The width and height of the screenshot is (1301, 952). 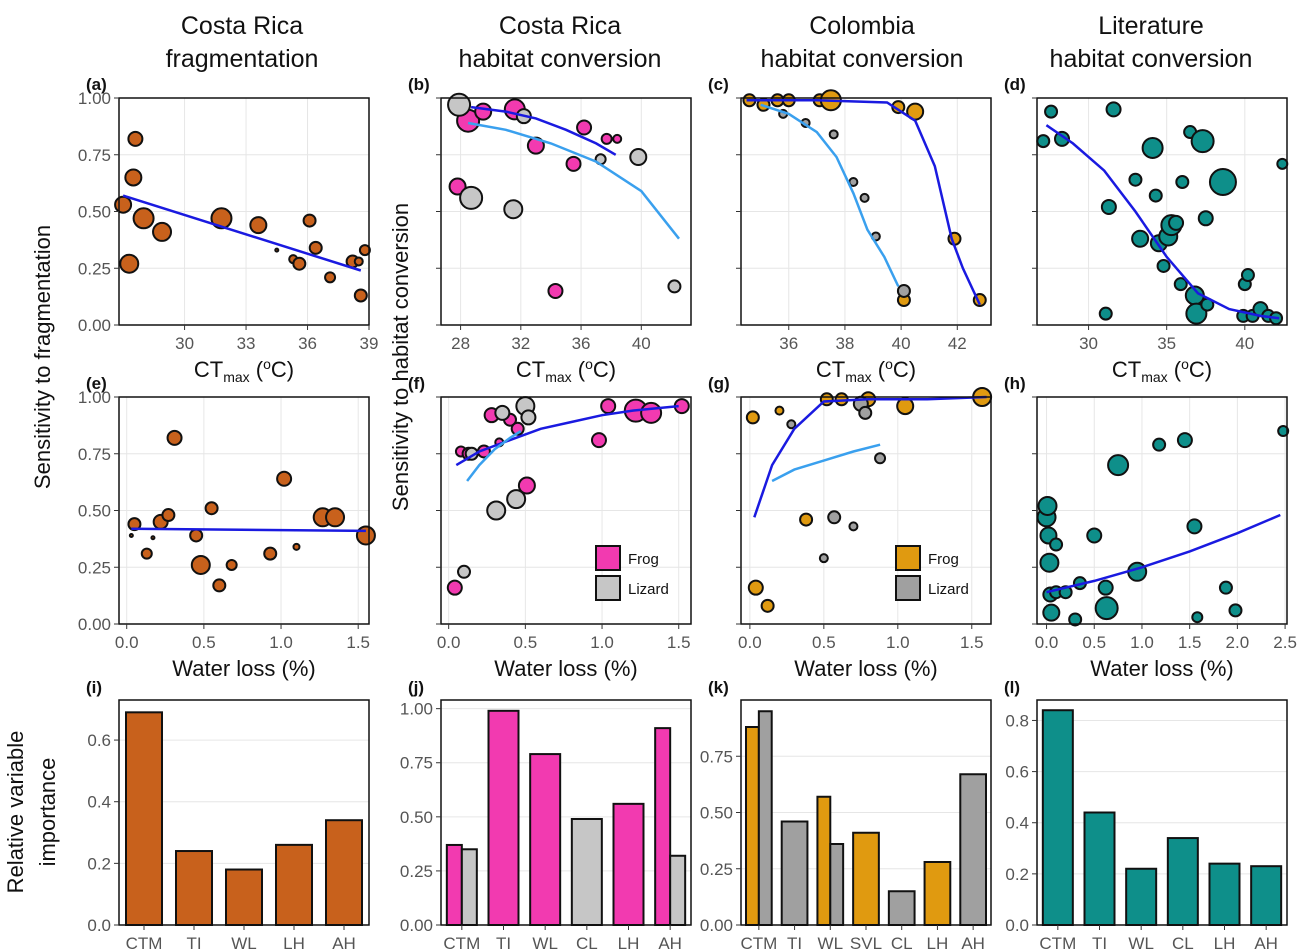 I want to click on x-tick-label: 30, so click(x=1088, y=343).